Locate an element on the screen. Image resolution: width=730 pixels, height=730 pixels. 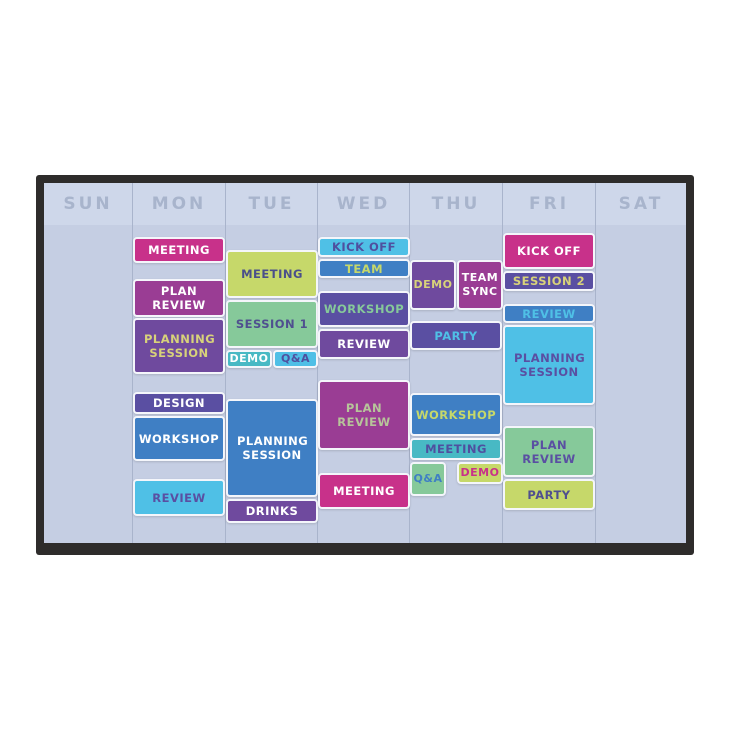
event-card: DESIGN is located at coordinates (179, 403).